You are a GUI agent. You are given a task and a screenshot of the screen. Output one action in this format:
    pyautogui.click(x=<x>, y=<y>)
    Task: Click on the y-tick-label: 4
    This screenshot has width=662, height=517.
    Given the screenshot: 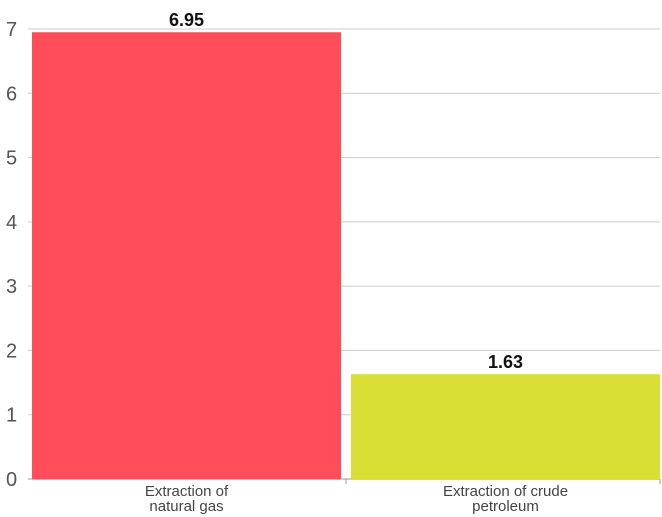 What is the action you would take?
    pyautogui.click(x=11, y=223)
    